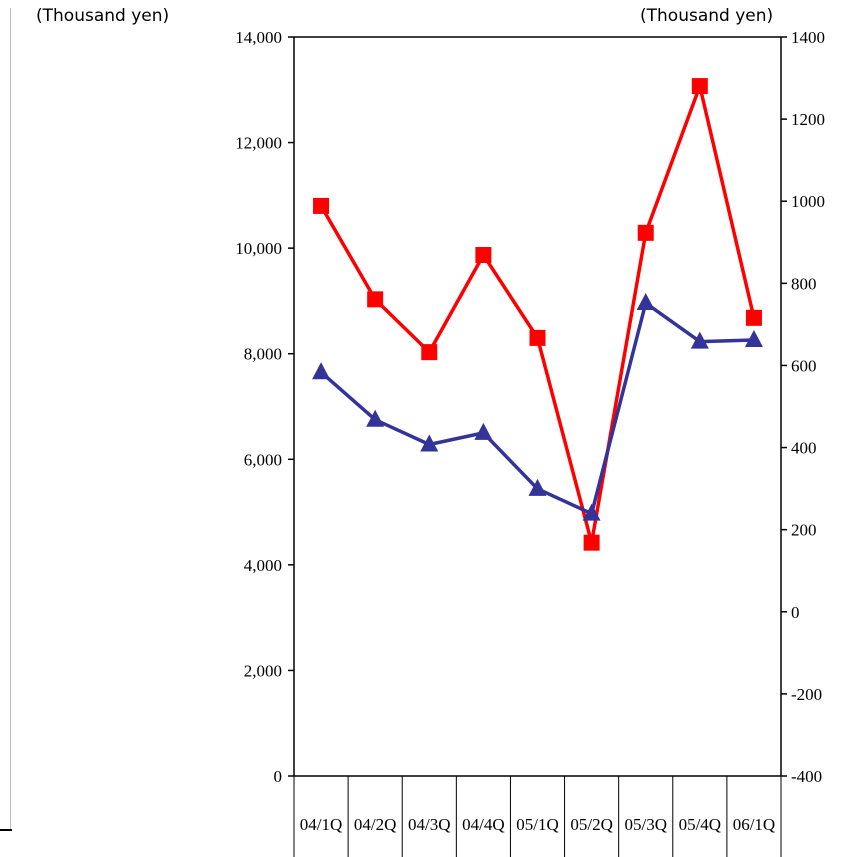 The image size is (855, 857). I want to click on right-axis-tick-label: 200, so click(804, 530).